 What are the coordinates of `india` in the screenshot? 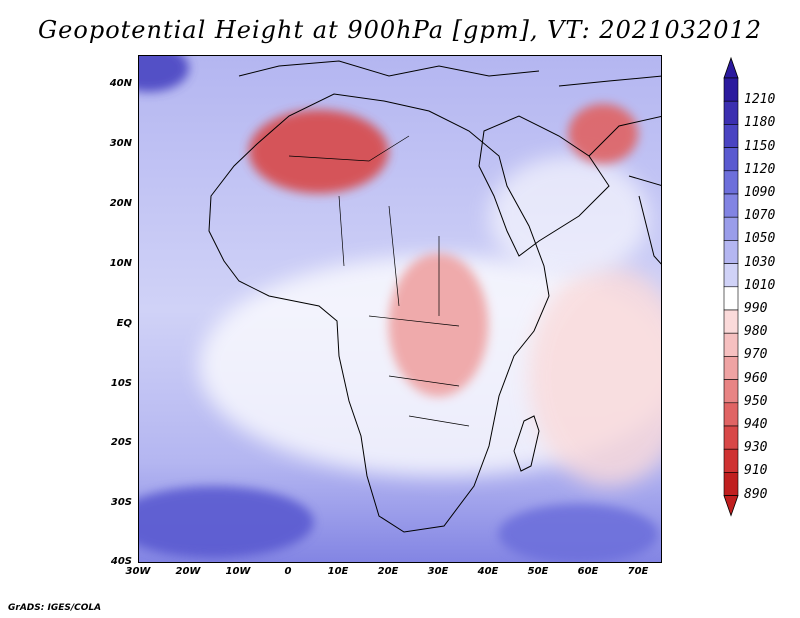 It's located at (644, 220).